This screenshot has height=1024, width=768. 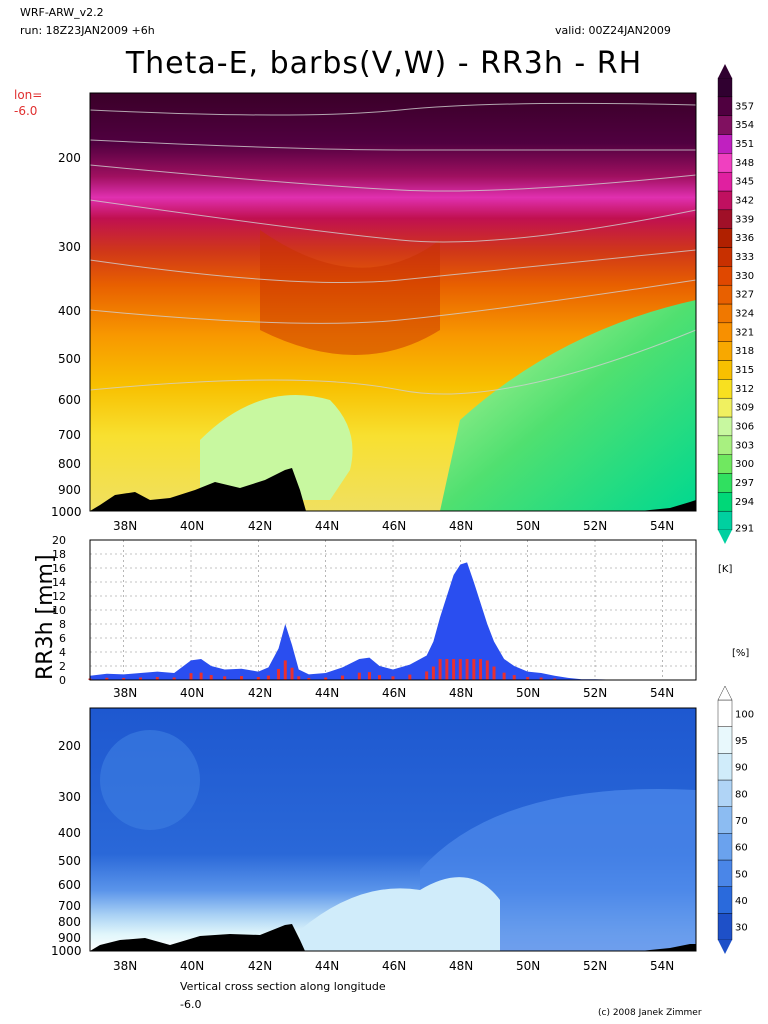 What do you see at coordinates (69, 435) in the screenshot?
I see `thetae-ytick-700: 700` at bounding box center [69, 435].